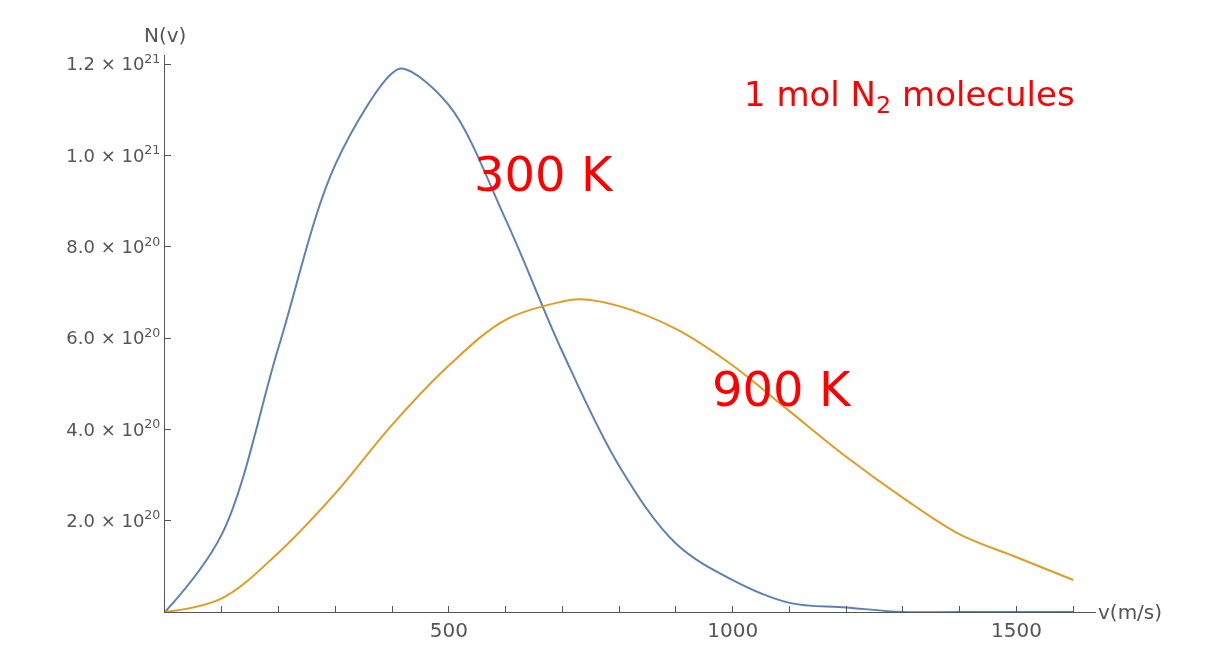 This screenshot has height=657, width=1211. What do you see at coordinates (113, 154) in the screenshot?
I see `y-tick-label: 1.0 × 10$^{21}$` at bounding box center [113, 154].